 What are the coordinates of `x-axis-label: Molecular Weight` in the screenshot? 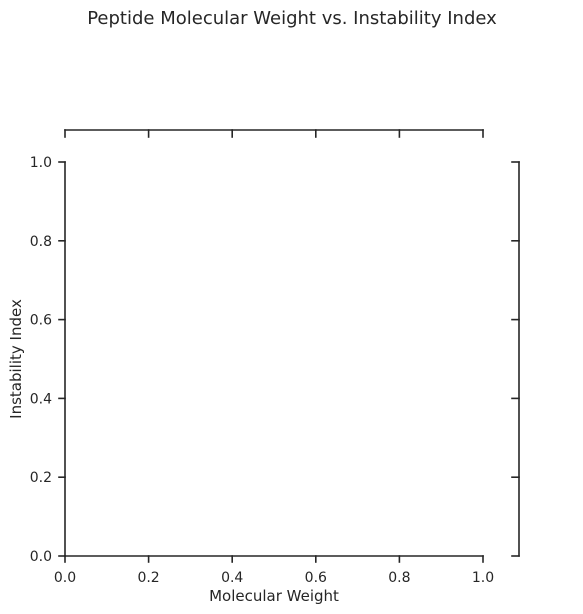 It's located at (274, 596).